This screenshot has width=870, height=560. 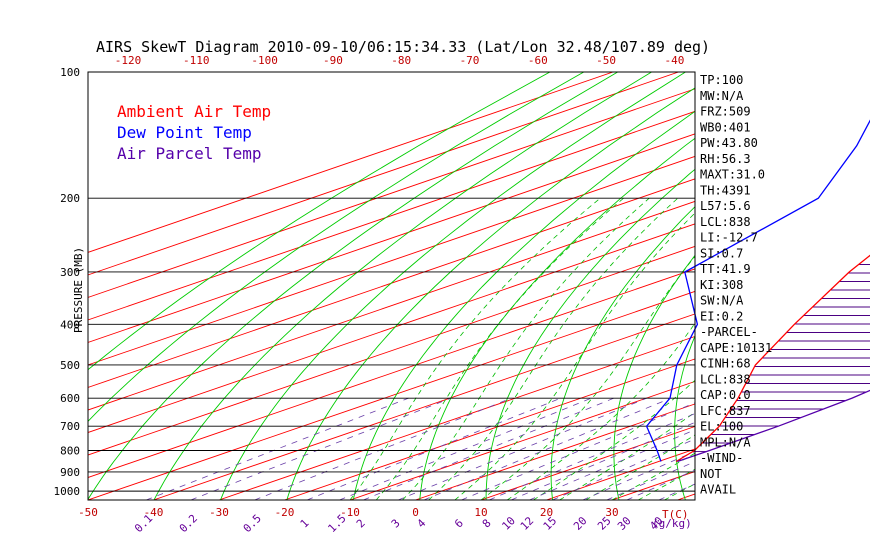 I want to click on mixing-ratio-unit-label: (g/kg), so click(x=672, y=523).